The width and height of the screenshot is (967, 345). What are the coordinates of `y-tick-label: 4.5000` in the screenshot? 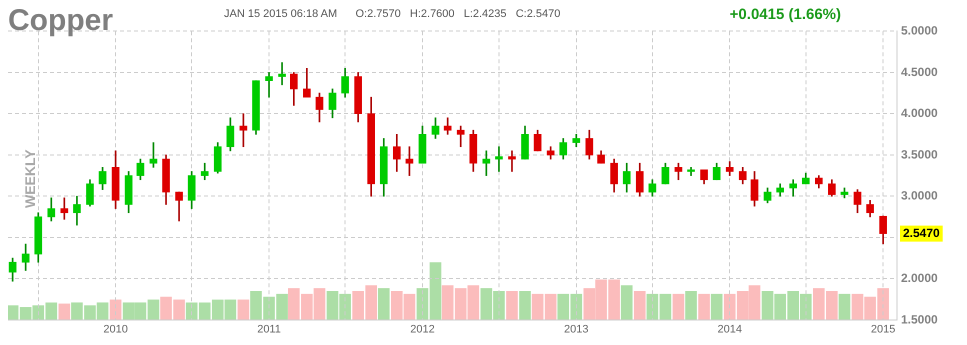 It's located at (919, 71).